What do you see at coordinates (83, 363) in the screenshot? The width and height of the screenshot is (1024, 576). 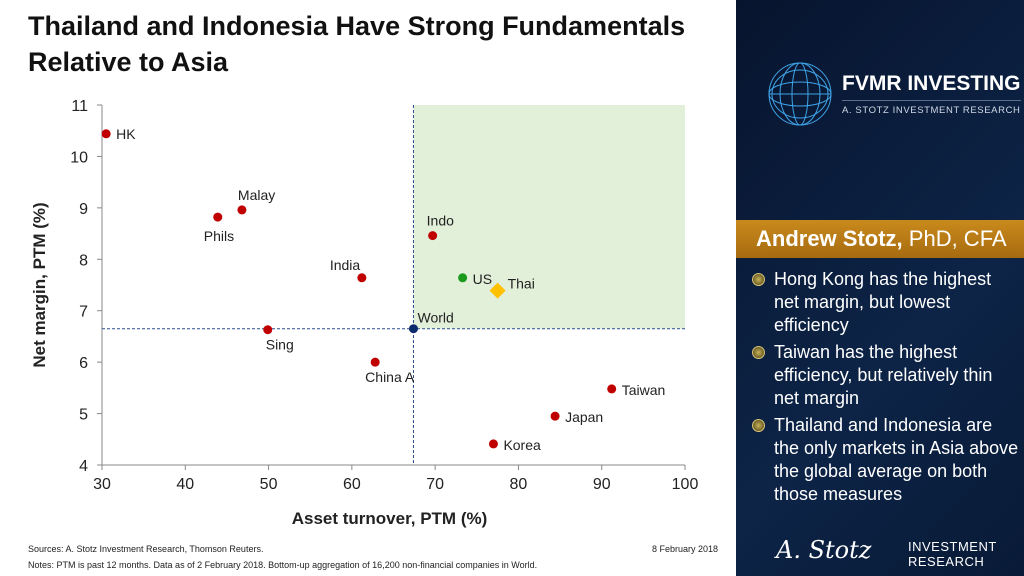 I see `y-tick-label: 6` at bounding box center [83, 363].